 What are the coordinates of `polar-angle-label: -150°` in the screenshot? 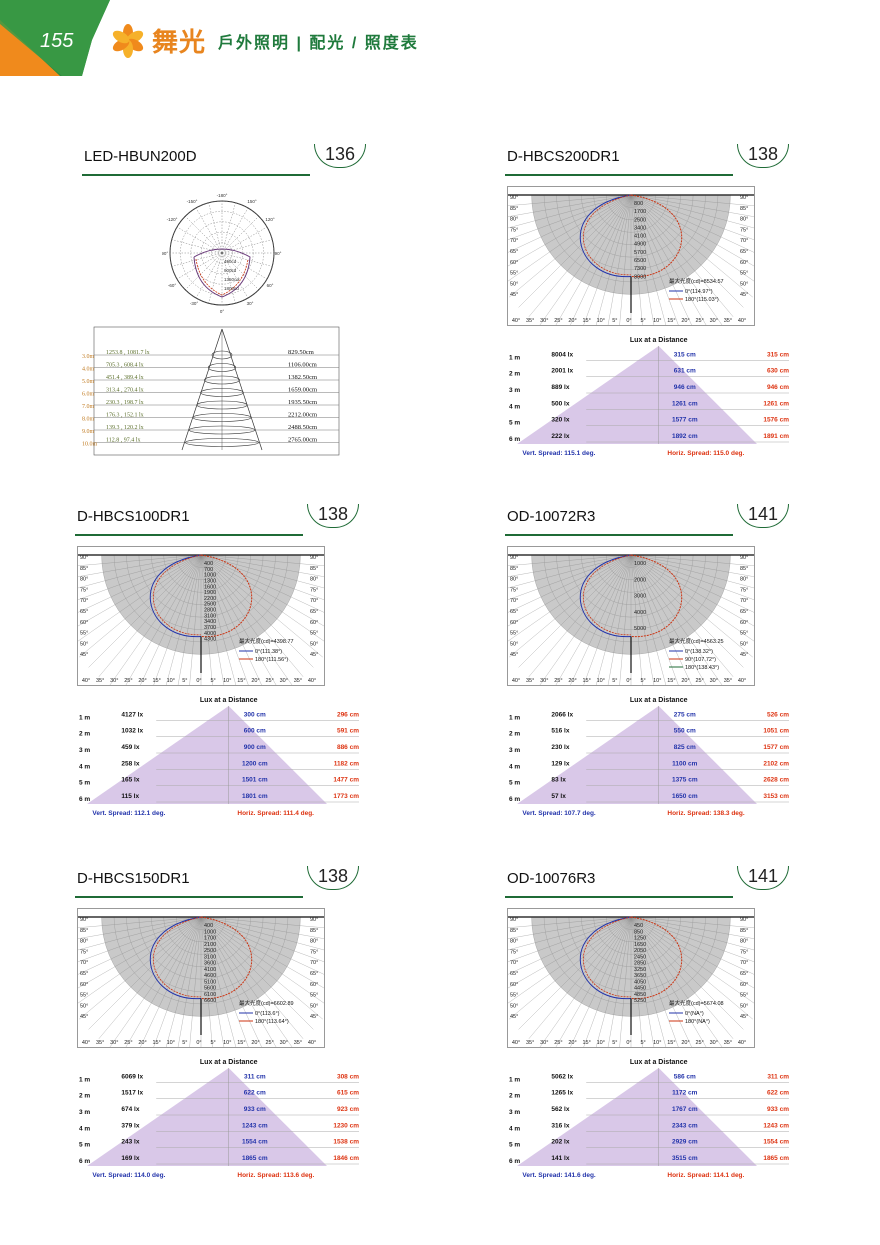 It's located at (192, 201).